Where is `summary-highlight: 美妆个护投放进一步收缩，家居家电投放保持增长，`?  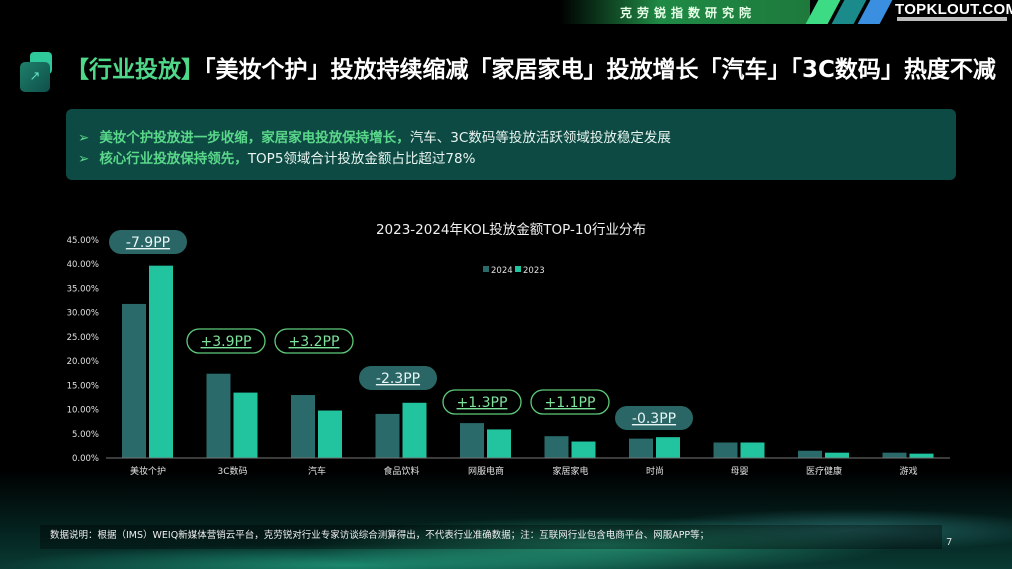
summary-highlight: 美妆个护投放进一步收缩，家居家电投放保持增长， is located at coordinates (254, 138).